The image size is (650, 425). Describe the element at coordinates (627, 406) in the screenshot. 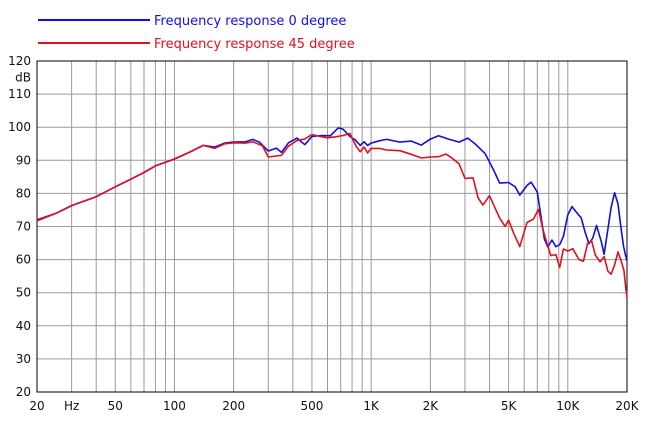

I see `x-tick-label: 20K` at that location.